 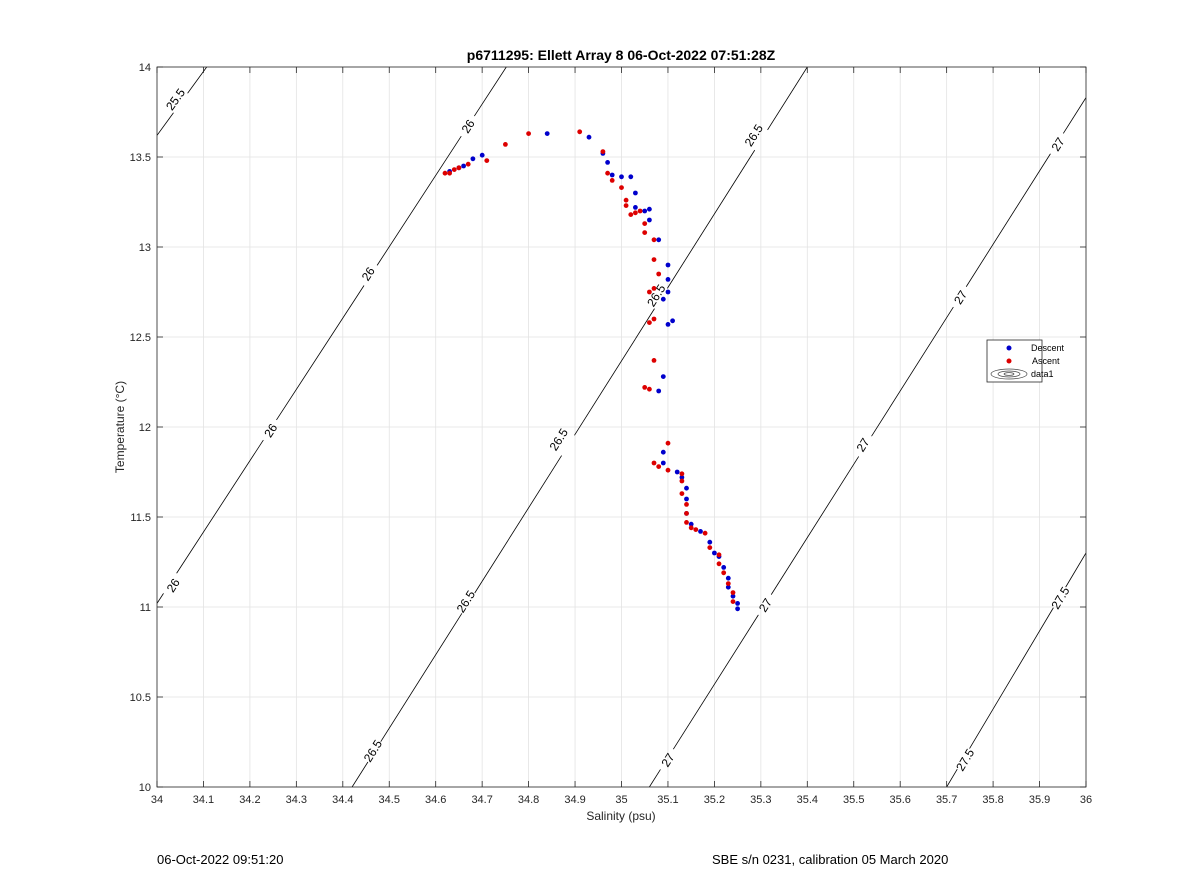 I want to click on x-tick-label: 35.9, so click(x=1039, y=800).